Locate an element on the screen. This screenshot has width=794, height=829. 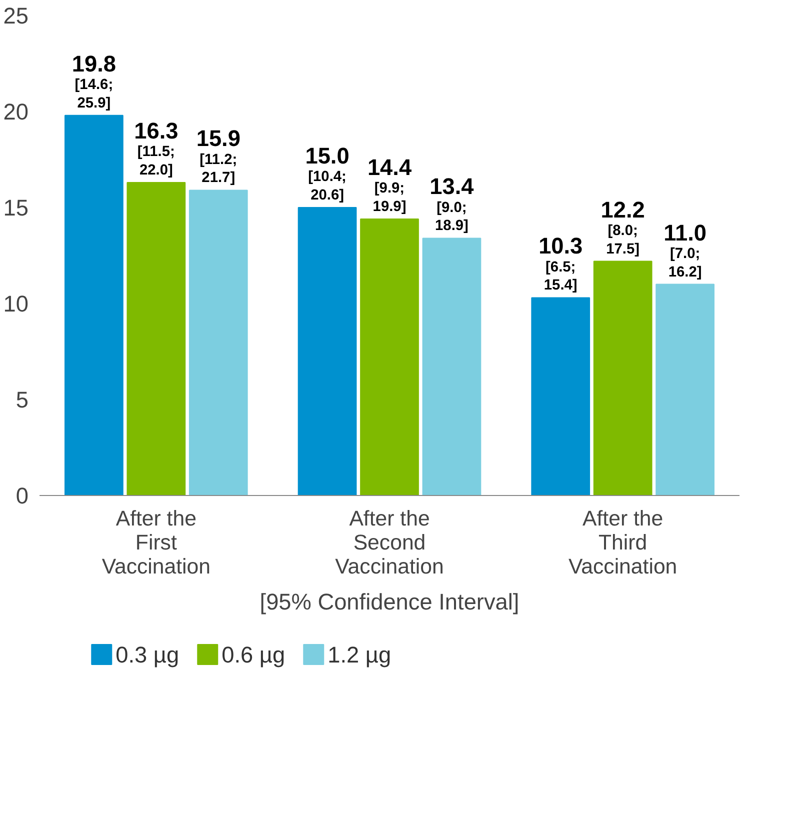
data-label: 19.8 [14.6; 25.9] is located at coordinates (94, 81).